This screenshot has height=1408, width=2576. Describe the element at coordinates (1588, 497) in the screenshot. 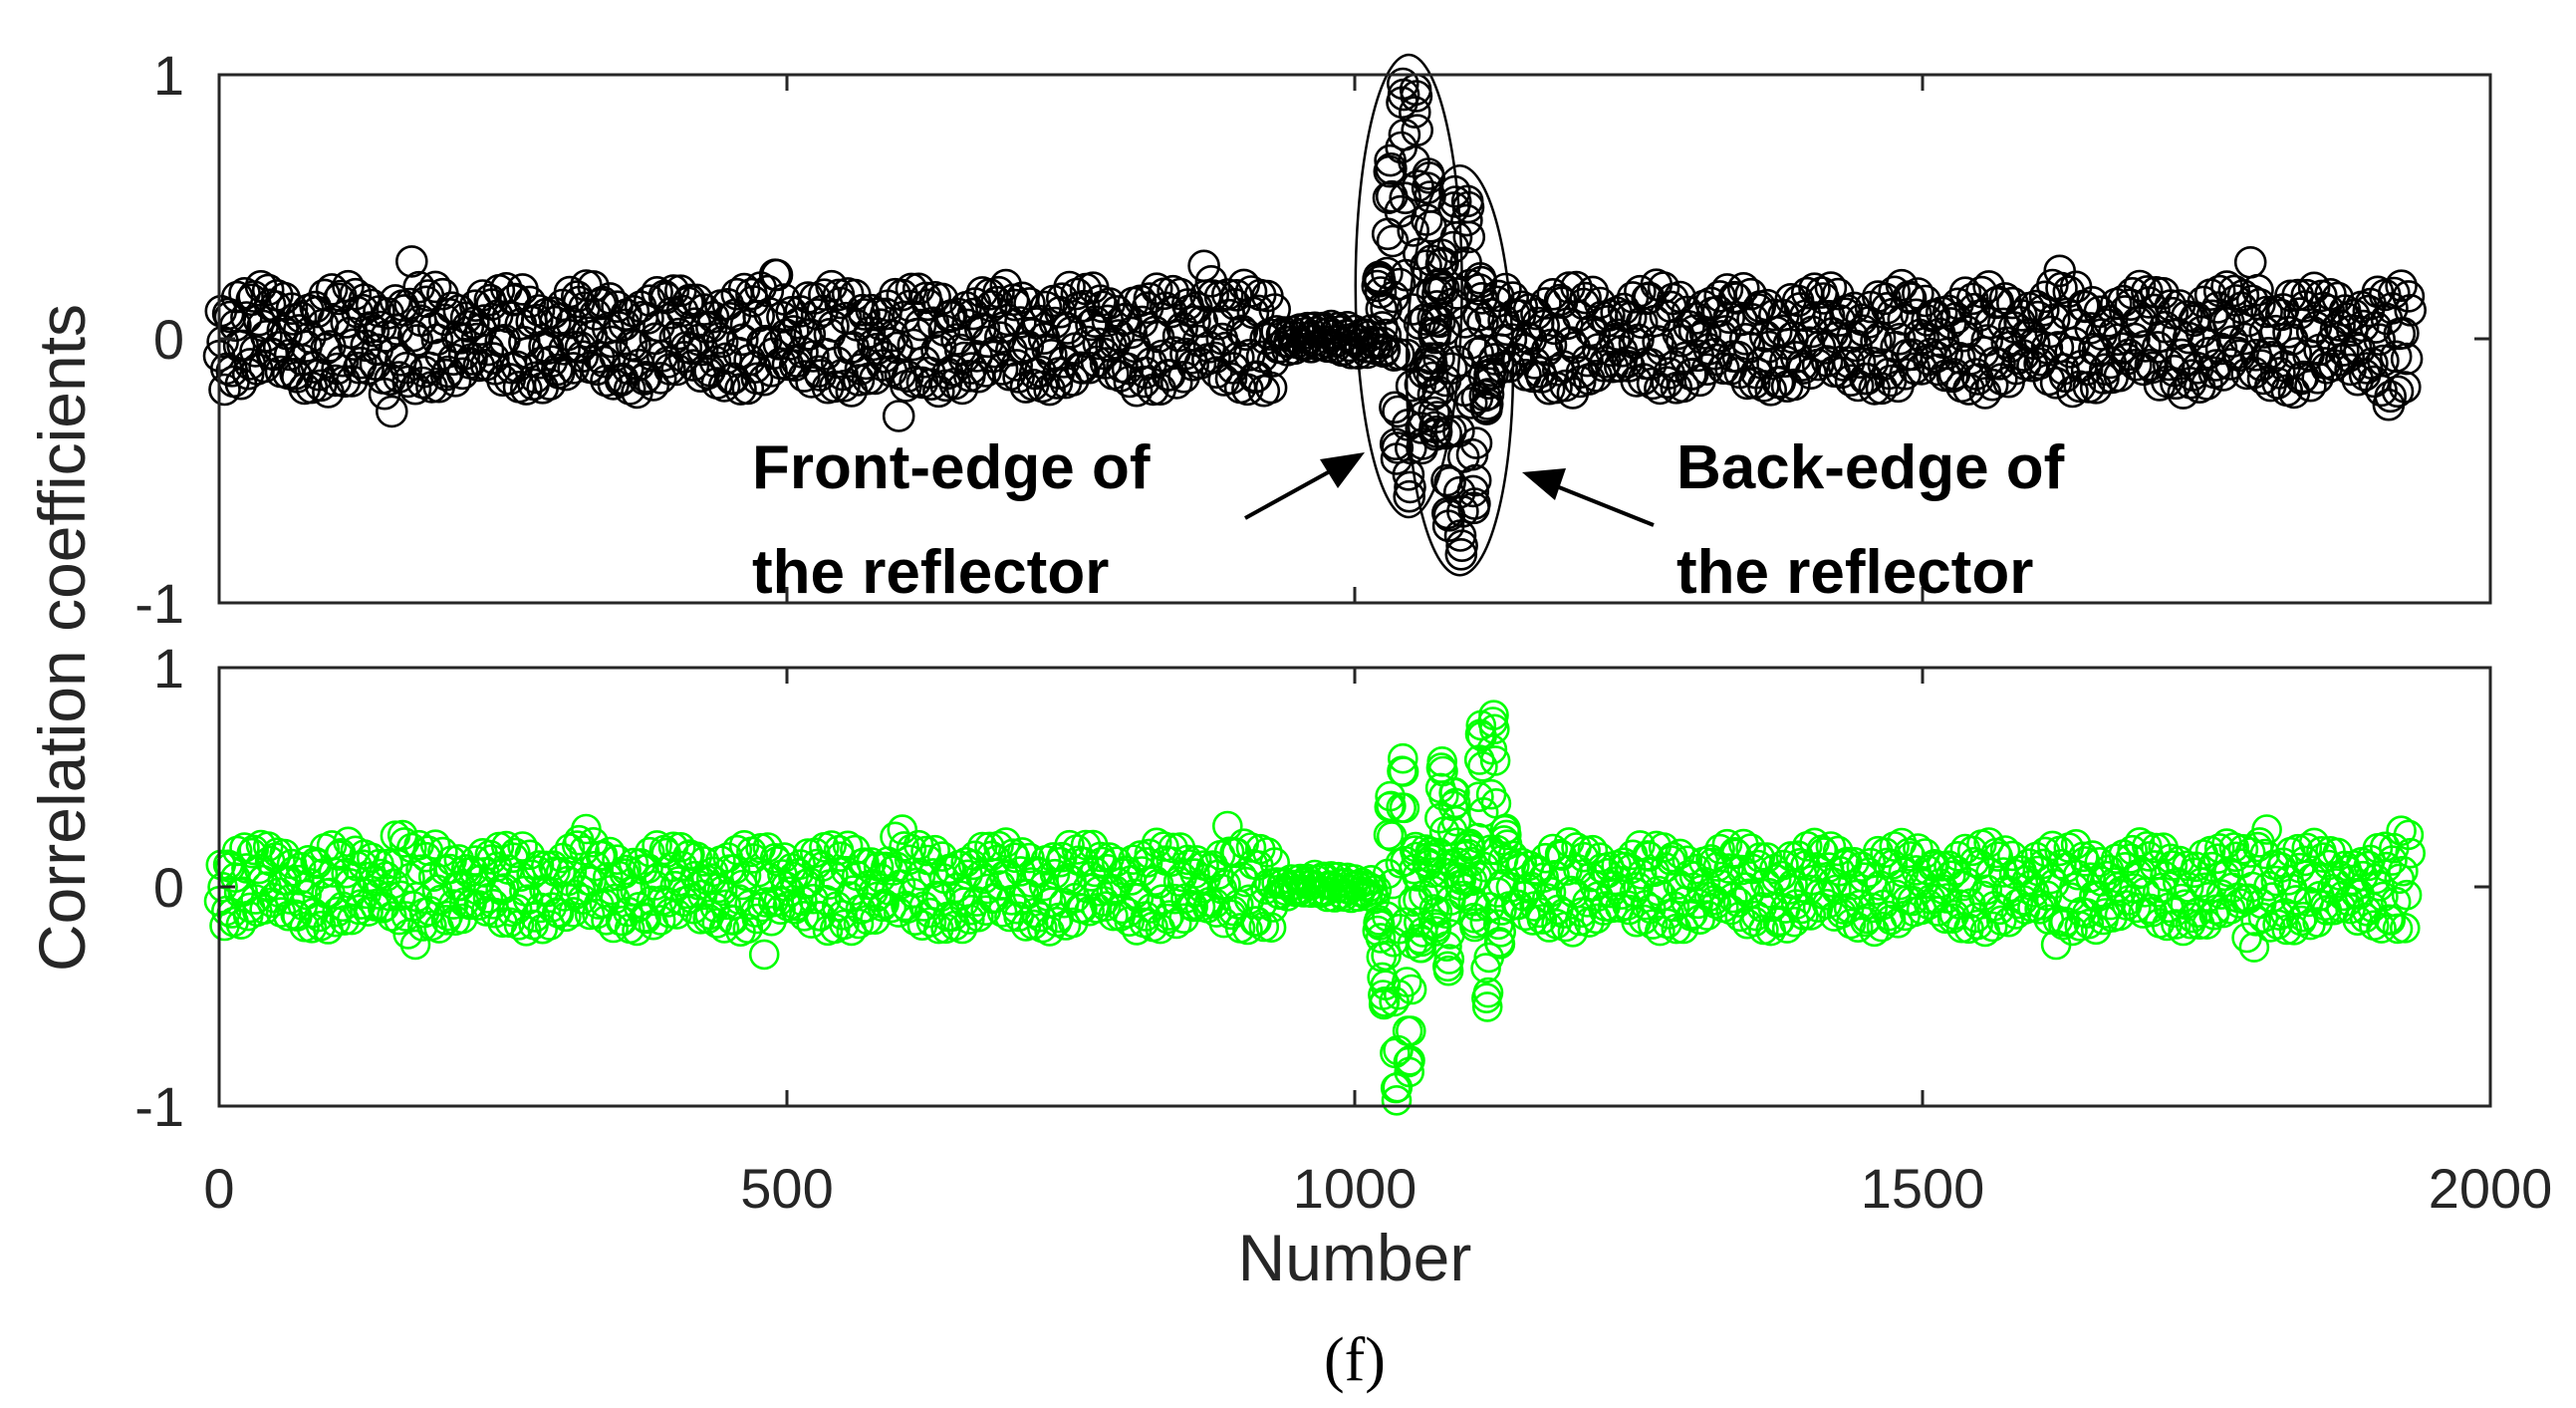

I see `back-edge-arrow` at that location.